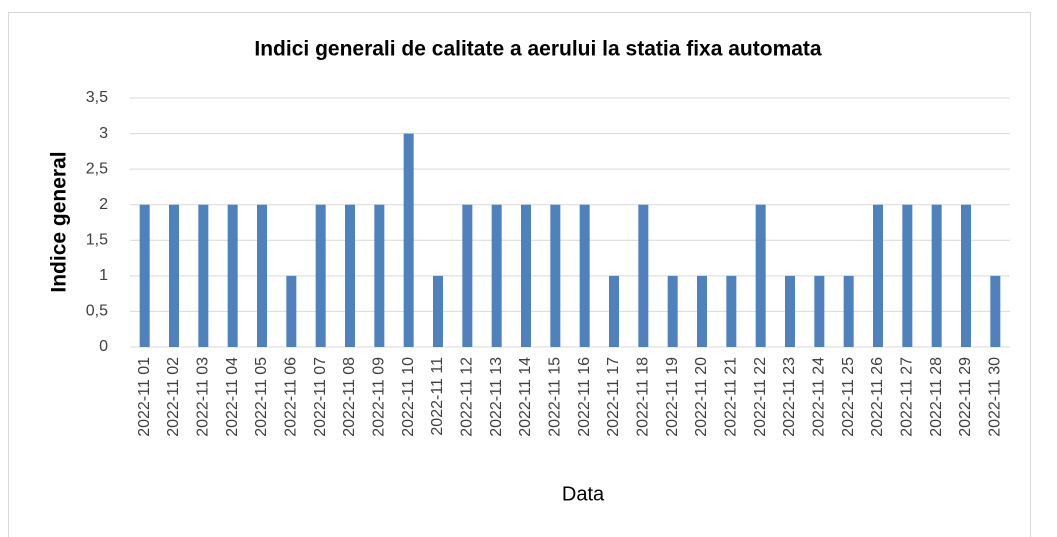 Image resolution: width=1057 pixels, height=537 pixels. Describe the element at coordinates (907, 397) in the screenshot. I see `x-tick-label: 2022-11 27` at that location.